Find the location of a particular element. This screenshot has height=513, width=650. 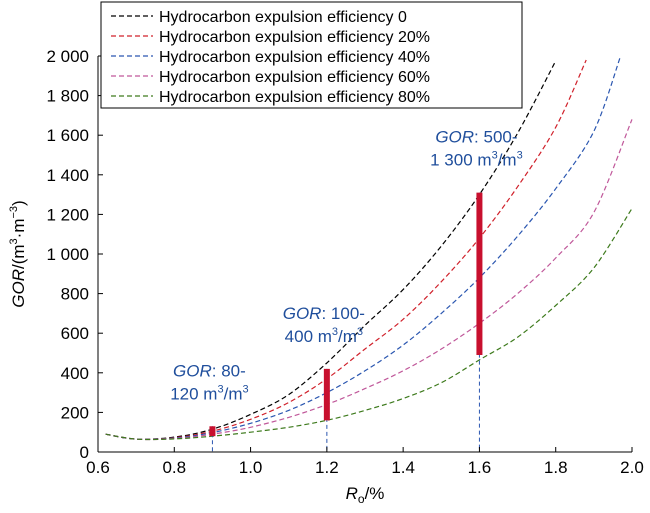

y-tick-label-6: 1 200 is located at coordinates (67, 214).